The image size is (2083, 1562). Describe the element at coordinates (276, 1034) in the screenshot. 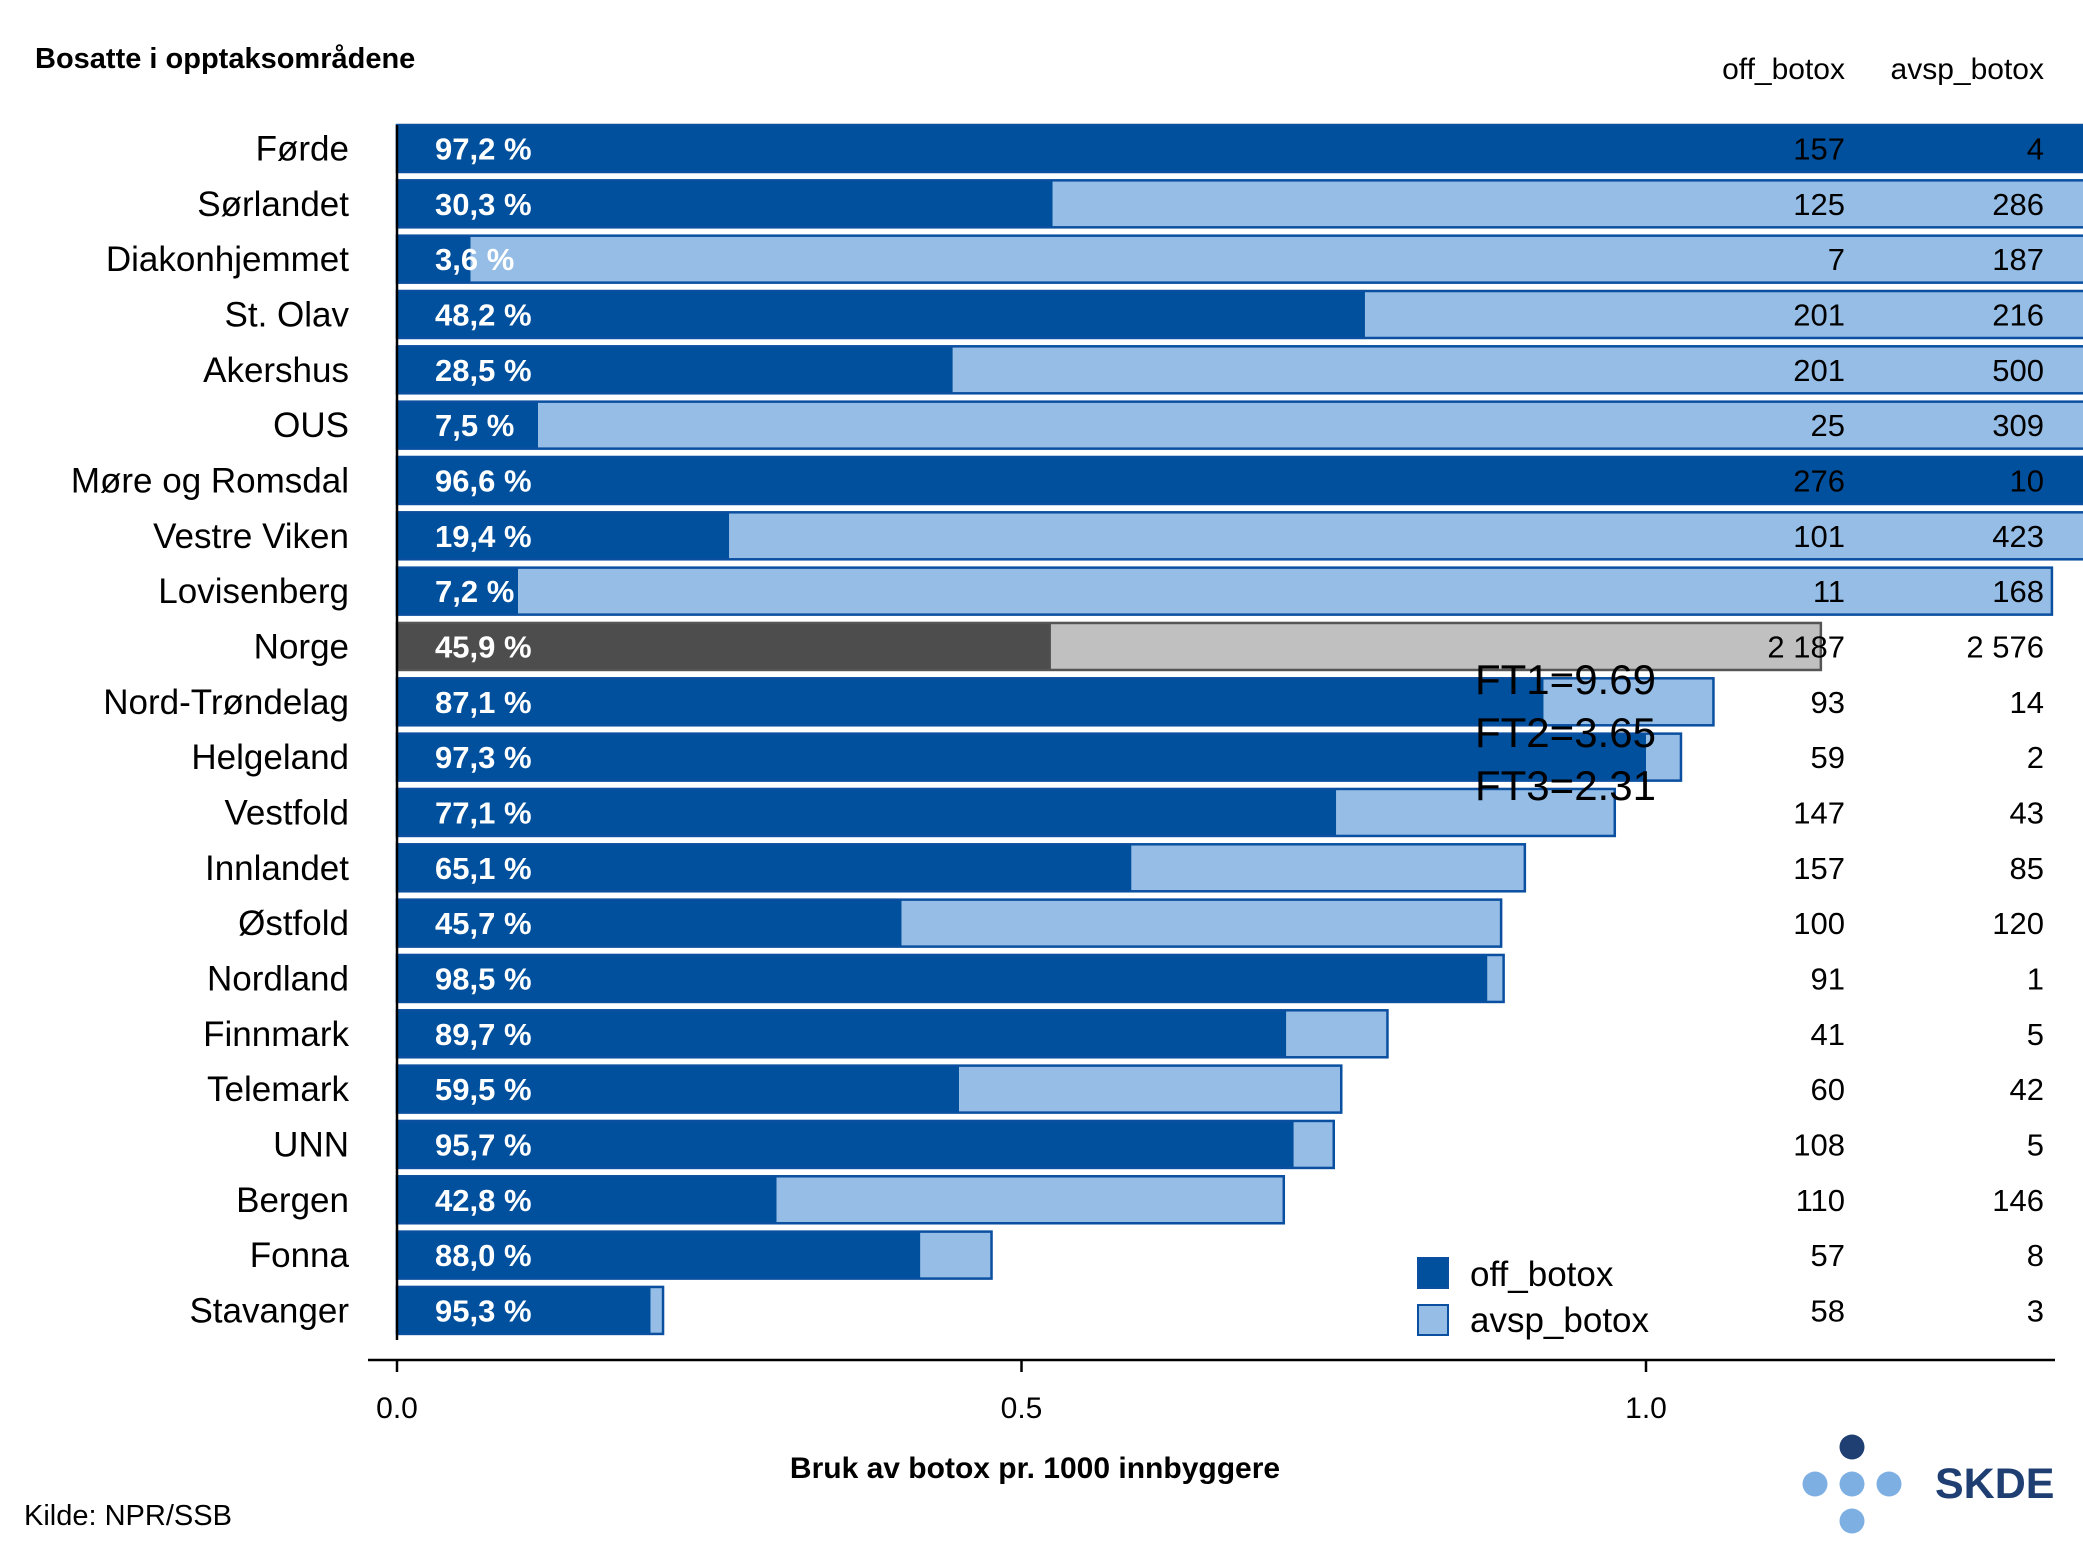

I see `category-label-17: Finnmark` at that location.